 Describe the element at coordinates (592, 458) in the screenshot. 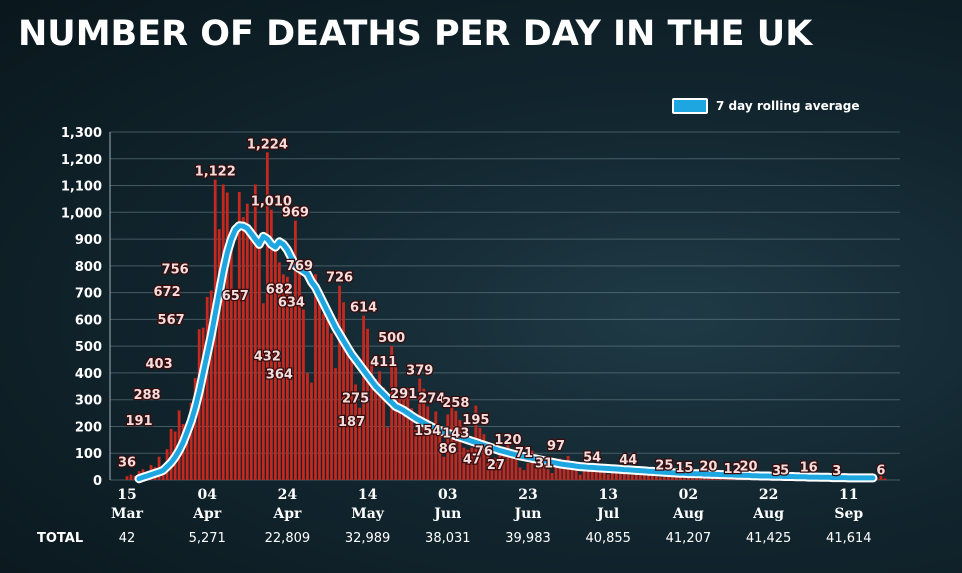

I see `data-label: 54` at that location.